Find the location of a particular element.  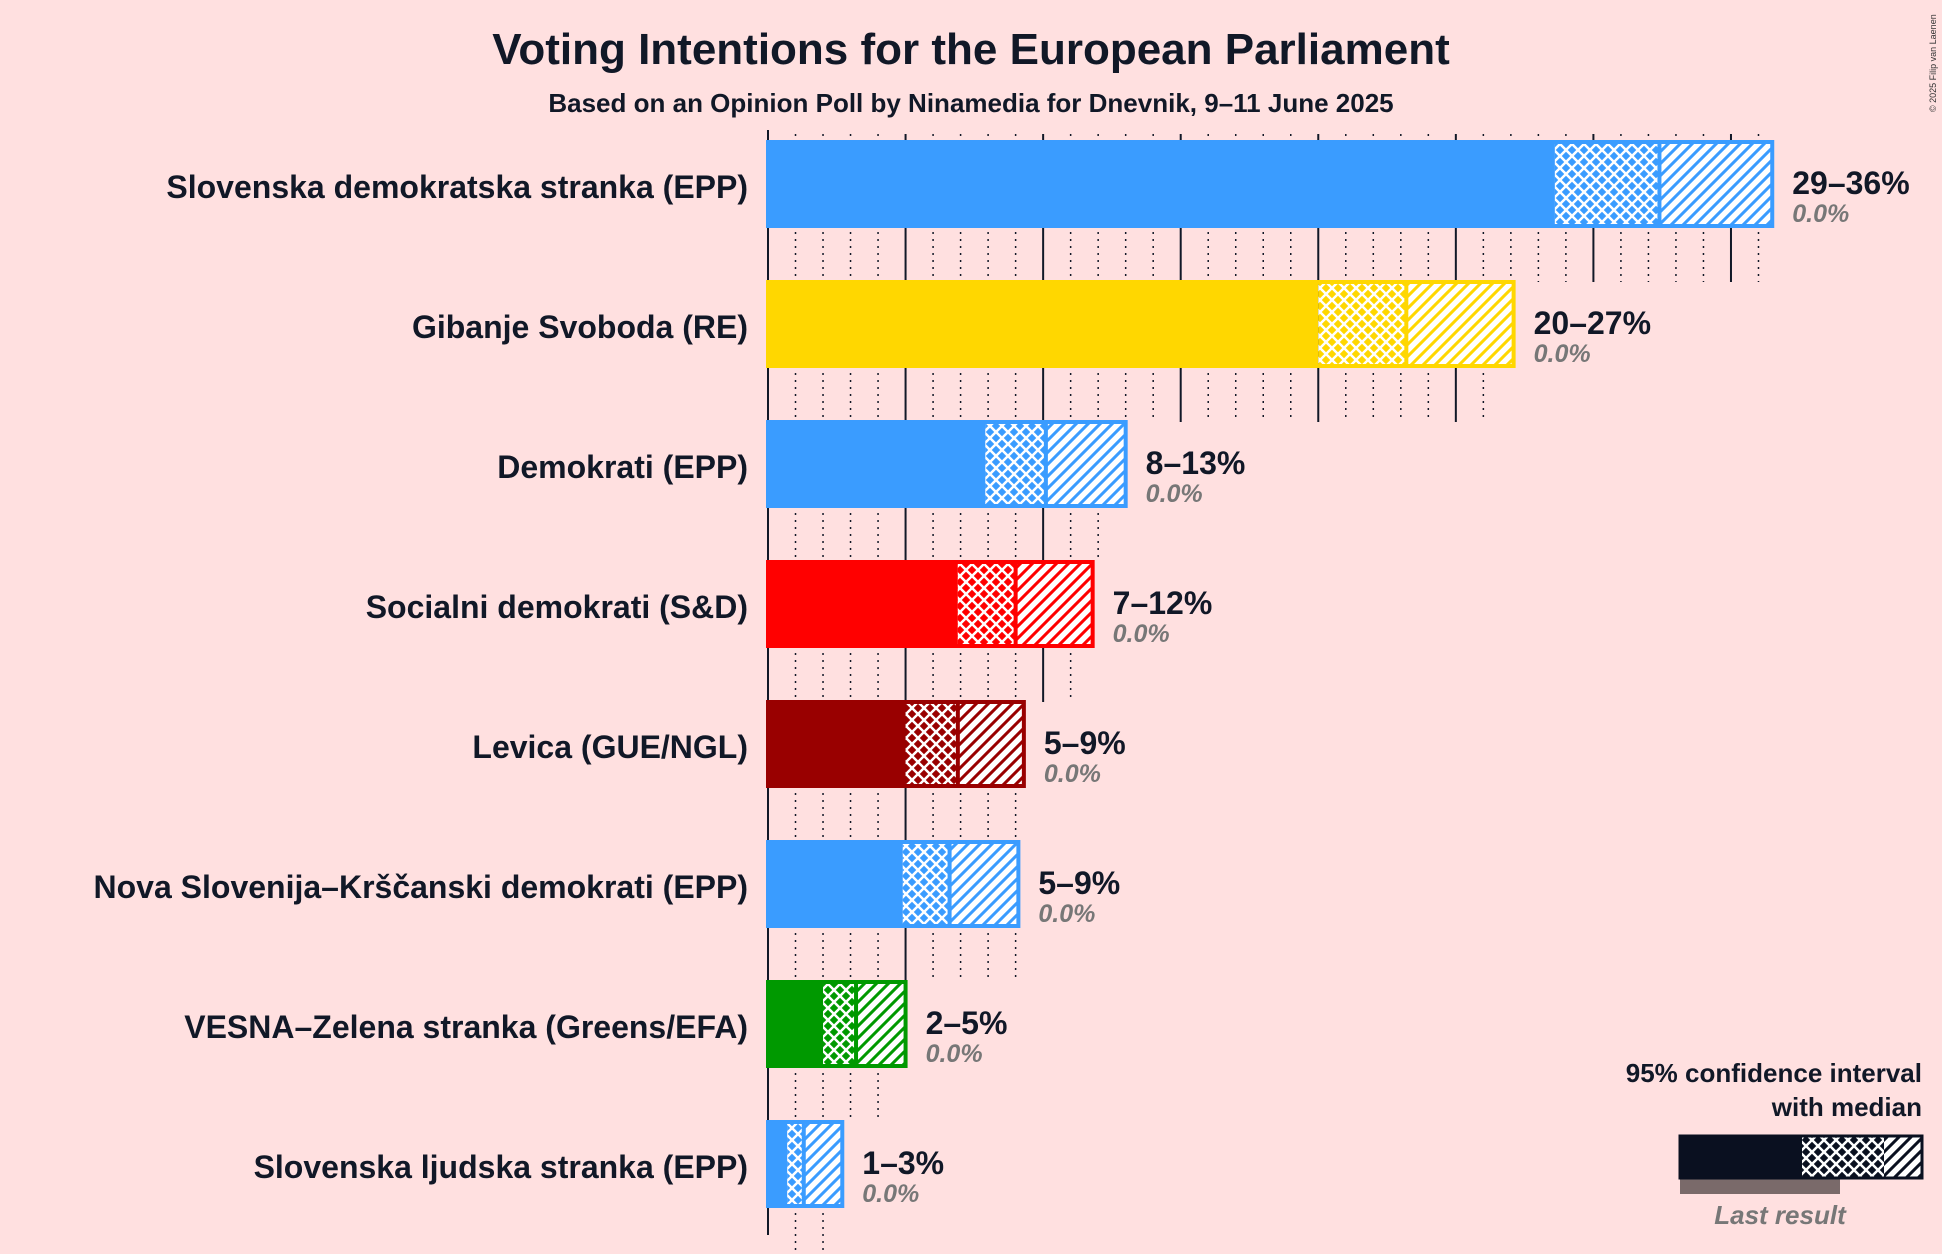

legend-solid is located at coordinates (1741, 1157).